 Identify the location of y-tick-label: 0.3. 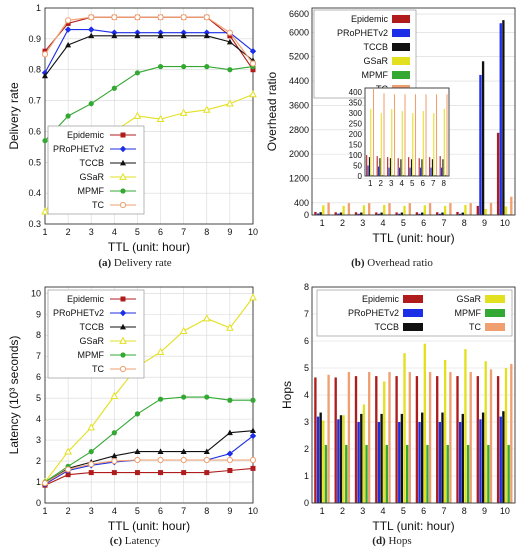
(34, 224).